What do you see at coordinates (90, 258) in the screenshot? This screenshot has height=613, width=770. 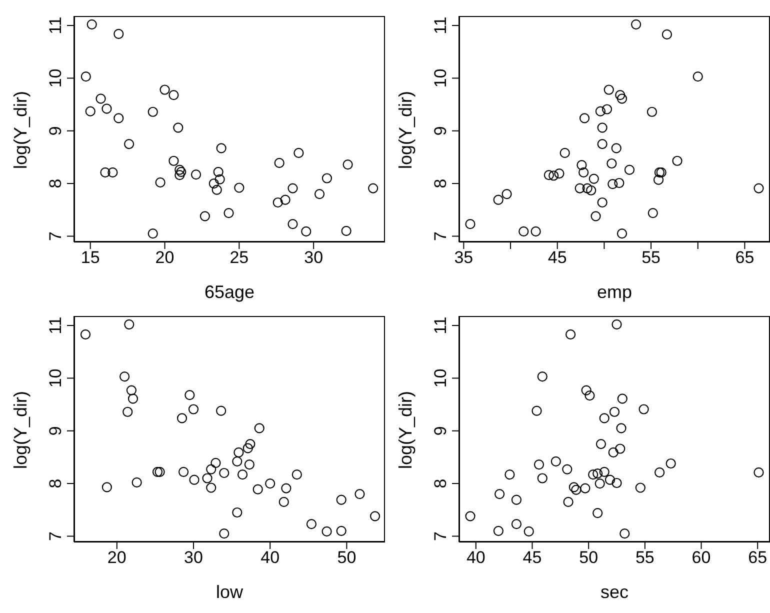 I see `x-tick-label: 15` at bounding box center [90, 258].